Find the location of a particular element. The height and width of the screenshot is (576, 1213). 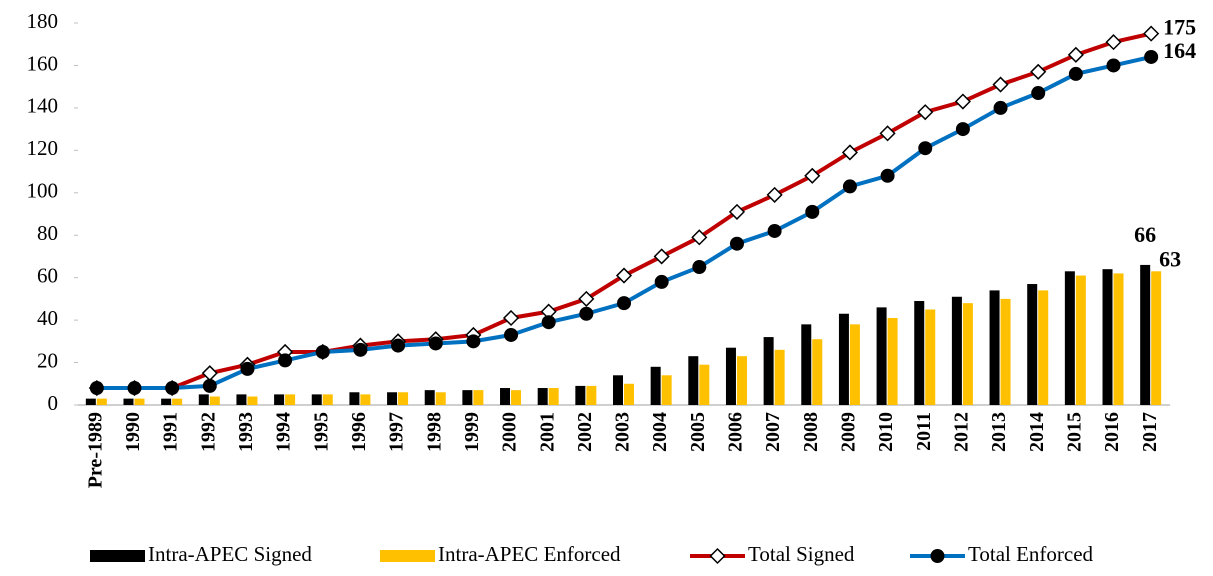

x-tick-label: 2011 is located at coordinates (924, 431).